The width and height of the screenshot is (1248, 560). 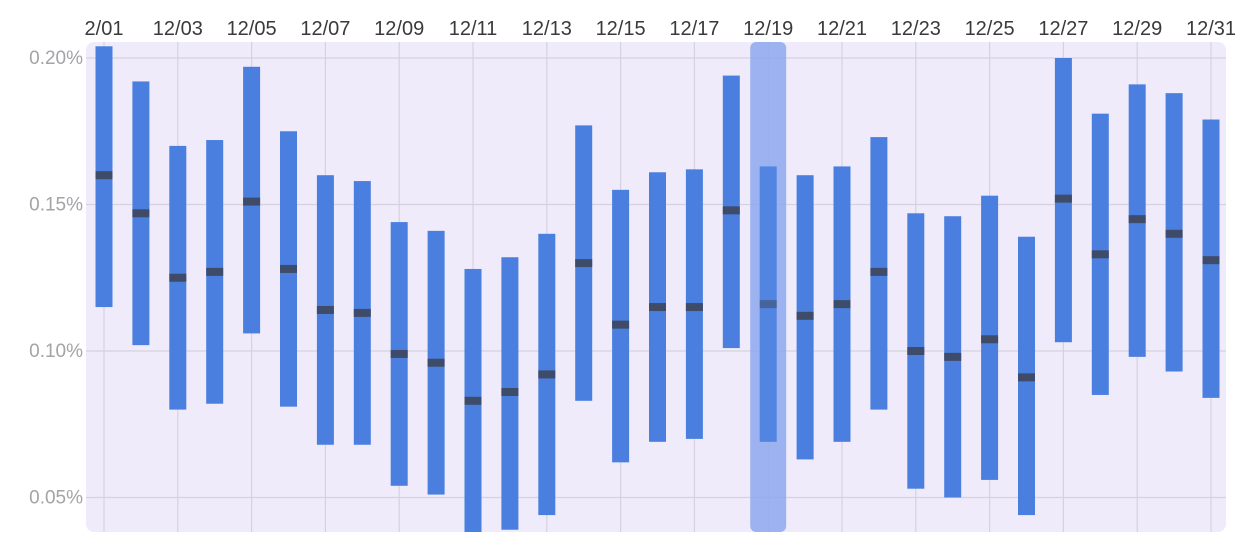 What do you see at coordinates (178, 29) in the screenshot?
I see `x-tick-label: 12/03` at bounding box center [178, 29].